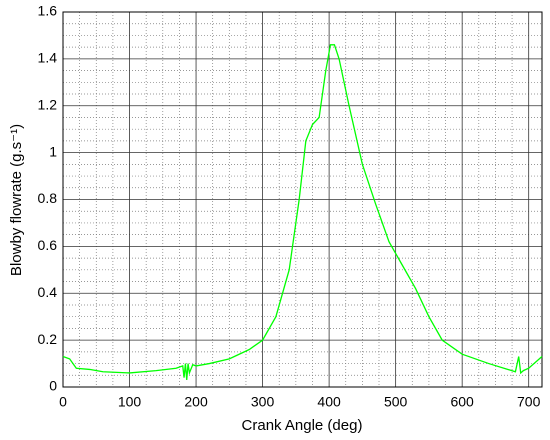 This screenshot has width=550, height=440. Describe the element at coordinates (130, 402) in the screenshot. I see `x-tick-label: 100` at that location.